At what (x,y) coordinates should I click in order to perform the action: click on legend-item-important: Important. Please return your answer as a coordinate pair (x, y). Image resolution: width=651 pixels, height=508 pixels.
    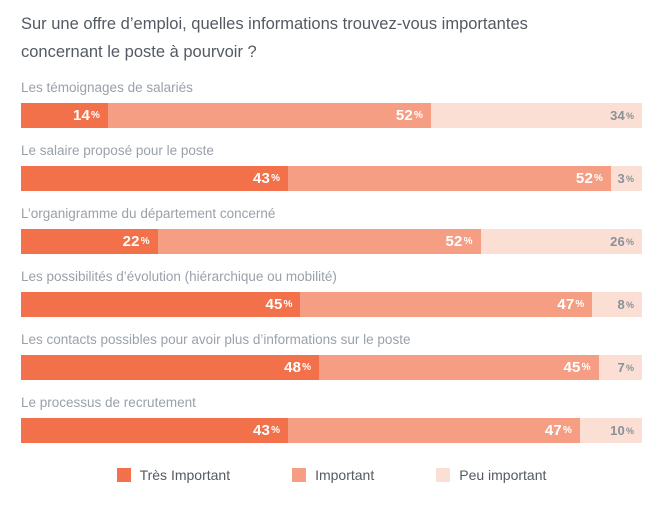
    Looking at the image, I should click on (333, 475).